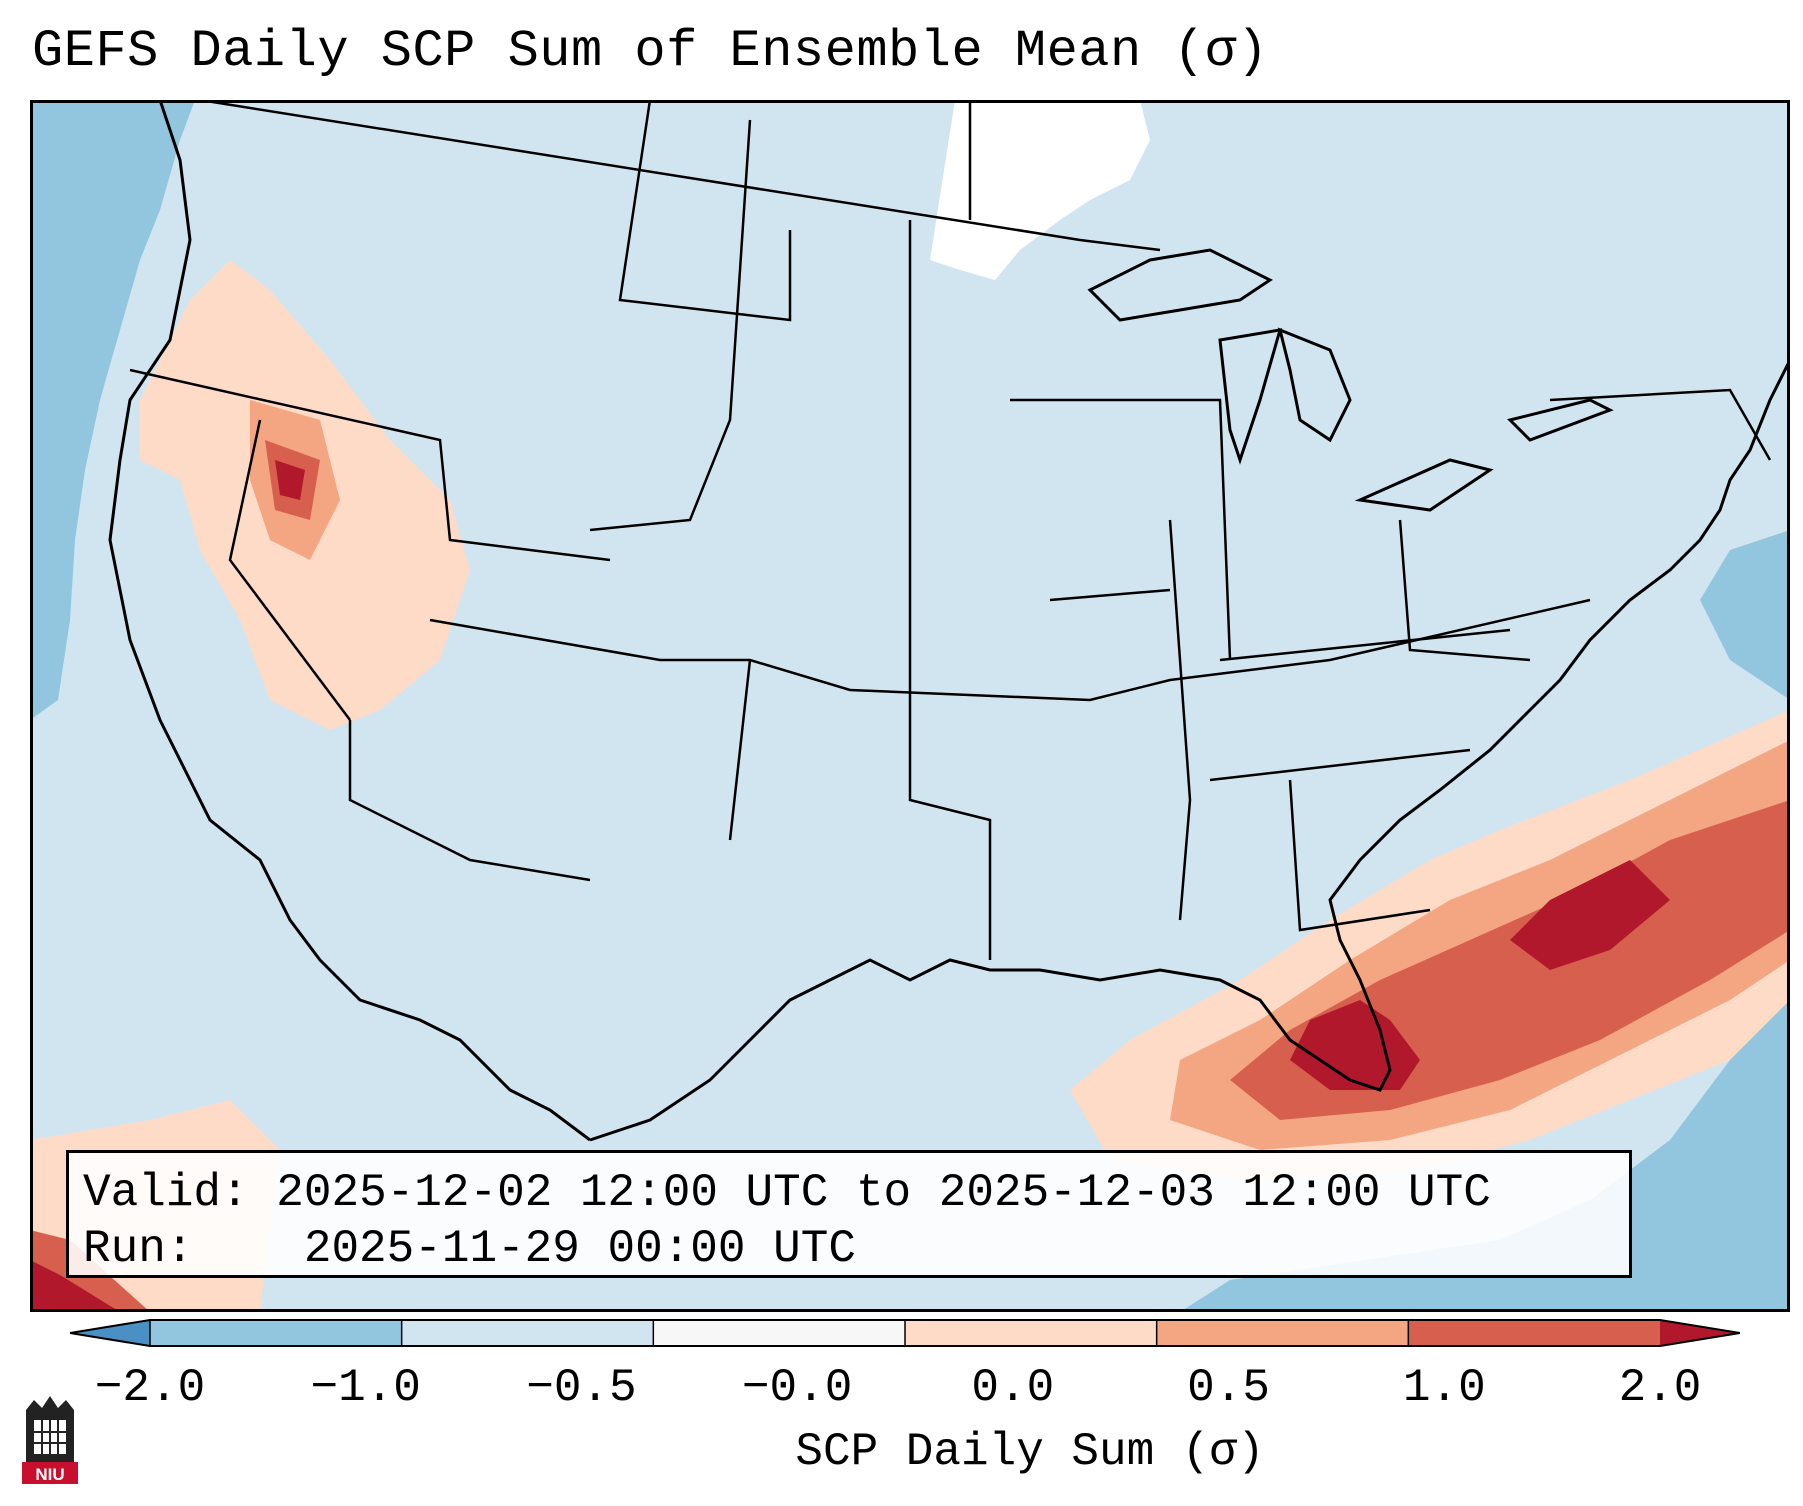 The image size is (1803, 1506). Describe the element at coordinates (1660, 1388) in the screenshot. I see `colorbar-tick-label: 2.0` at that location.